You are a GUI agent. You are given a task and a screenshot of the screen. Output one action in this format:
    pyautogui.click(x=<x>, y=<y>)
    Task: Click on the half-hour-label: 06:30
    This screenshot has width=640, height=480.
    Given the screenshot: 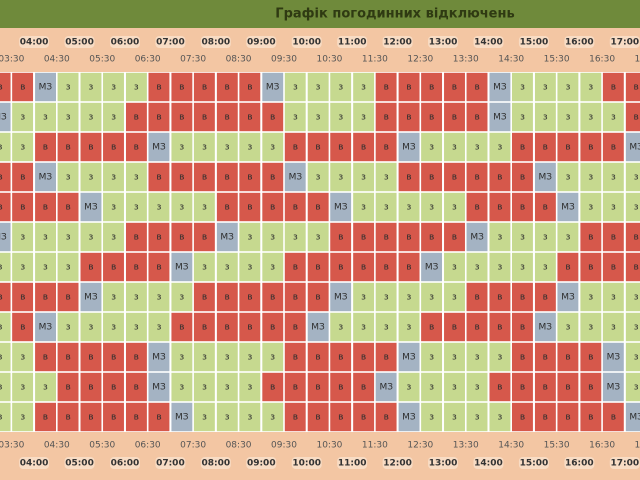 What is the action you would take?
    pyautogui.click(x=148, y=446)
    